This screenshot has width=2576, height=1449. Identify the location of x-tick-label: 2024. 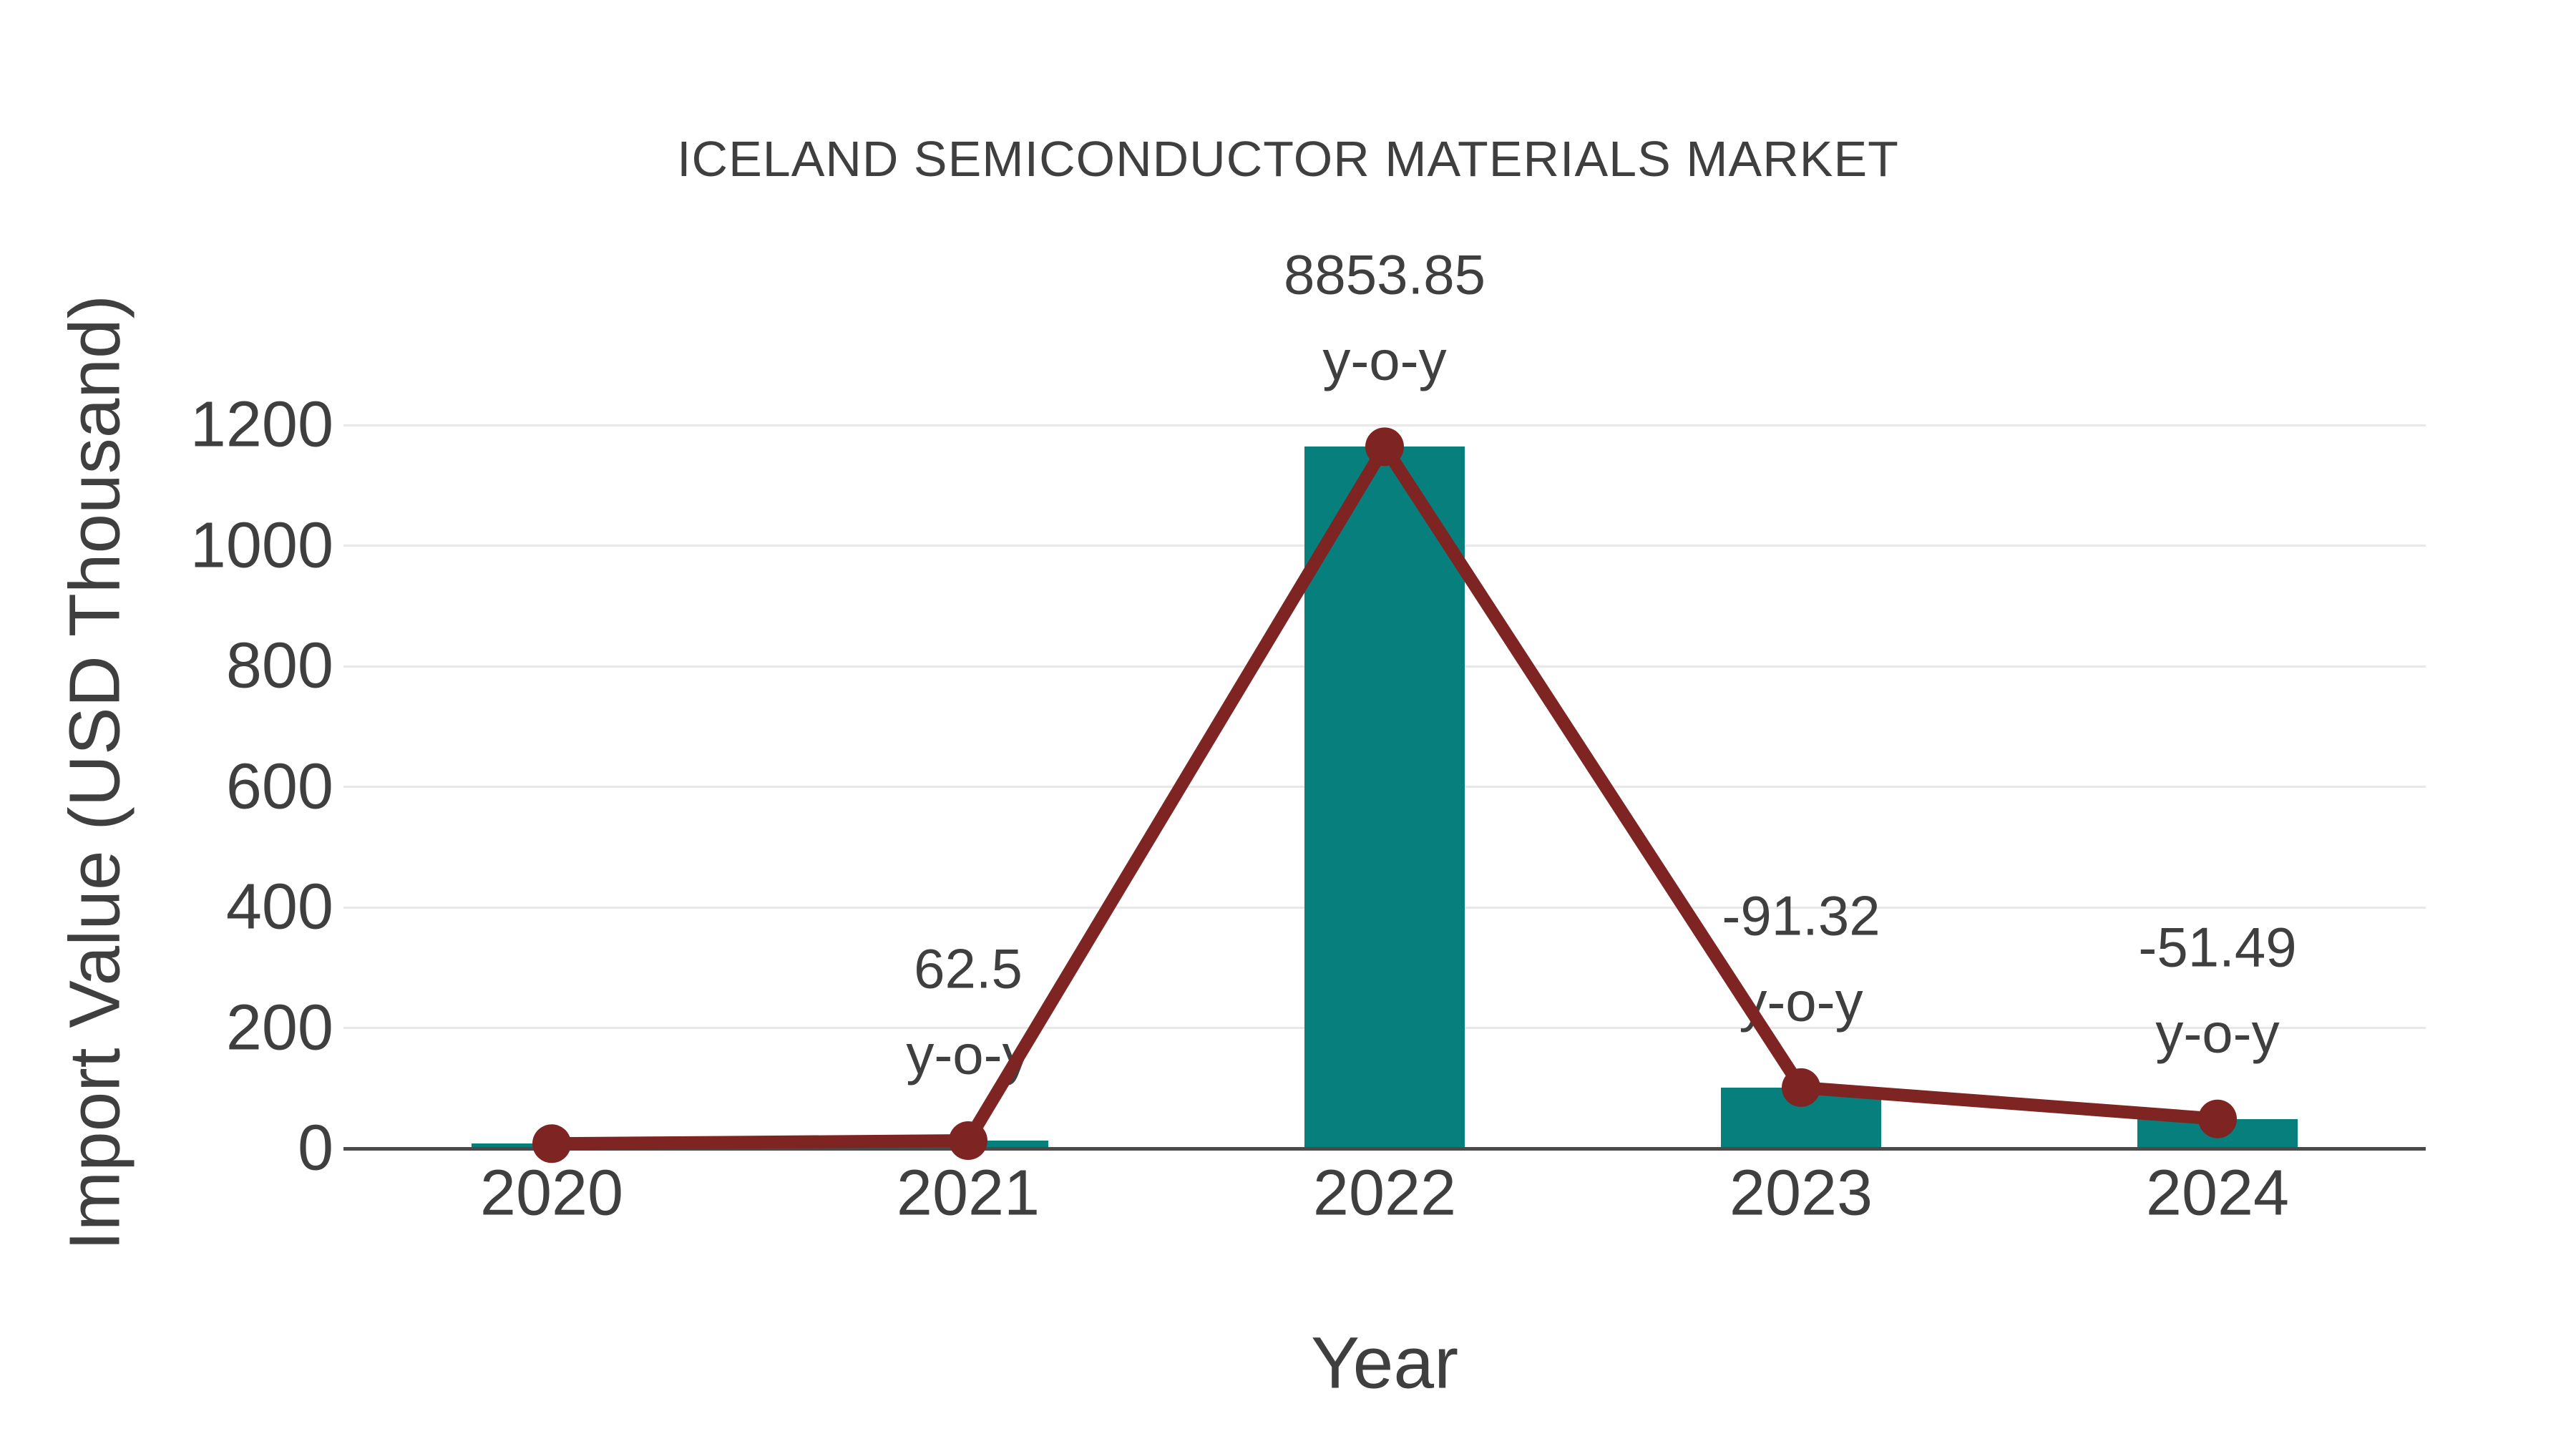
(2217, 1193).